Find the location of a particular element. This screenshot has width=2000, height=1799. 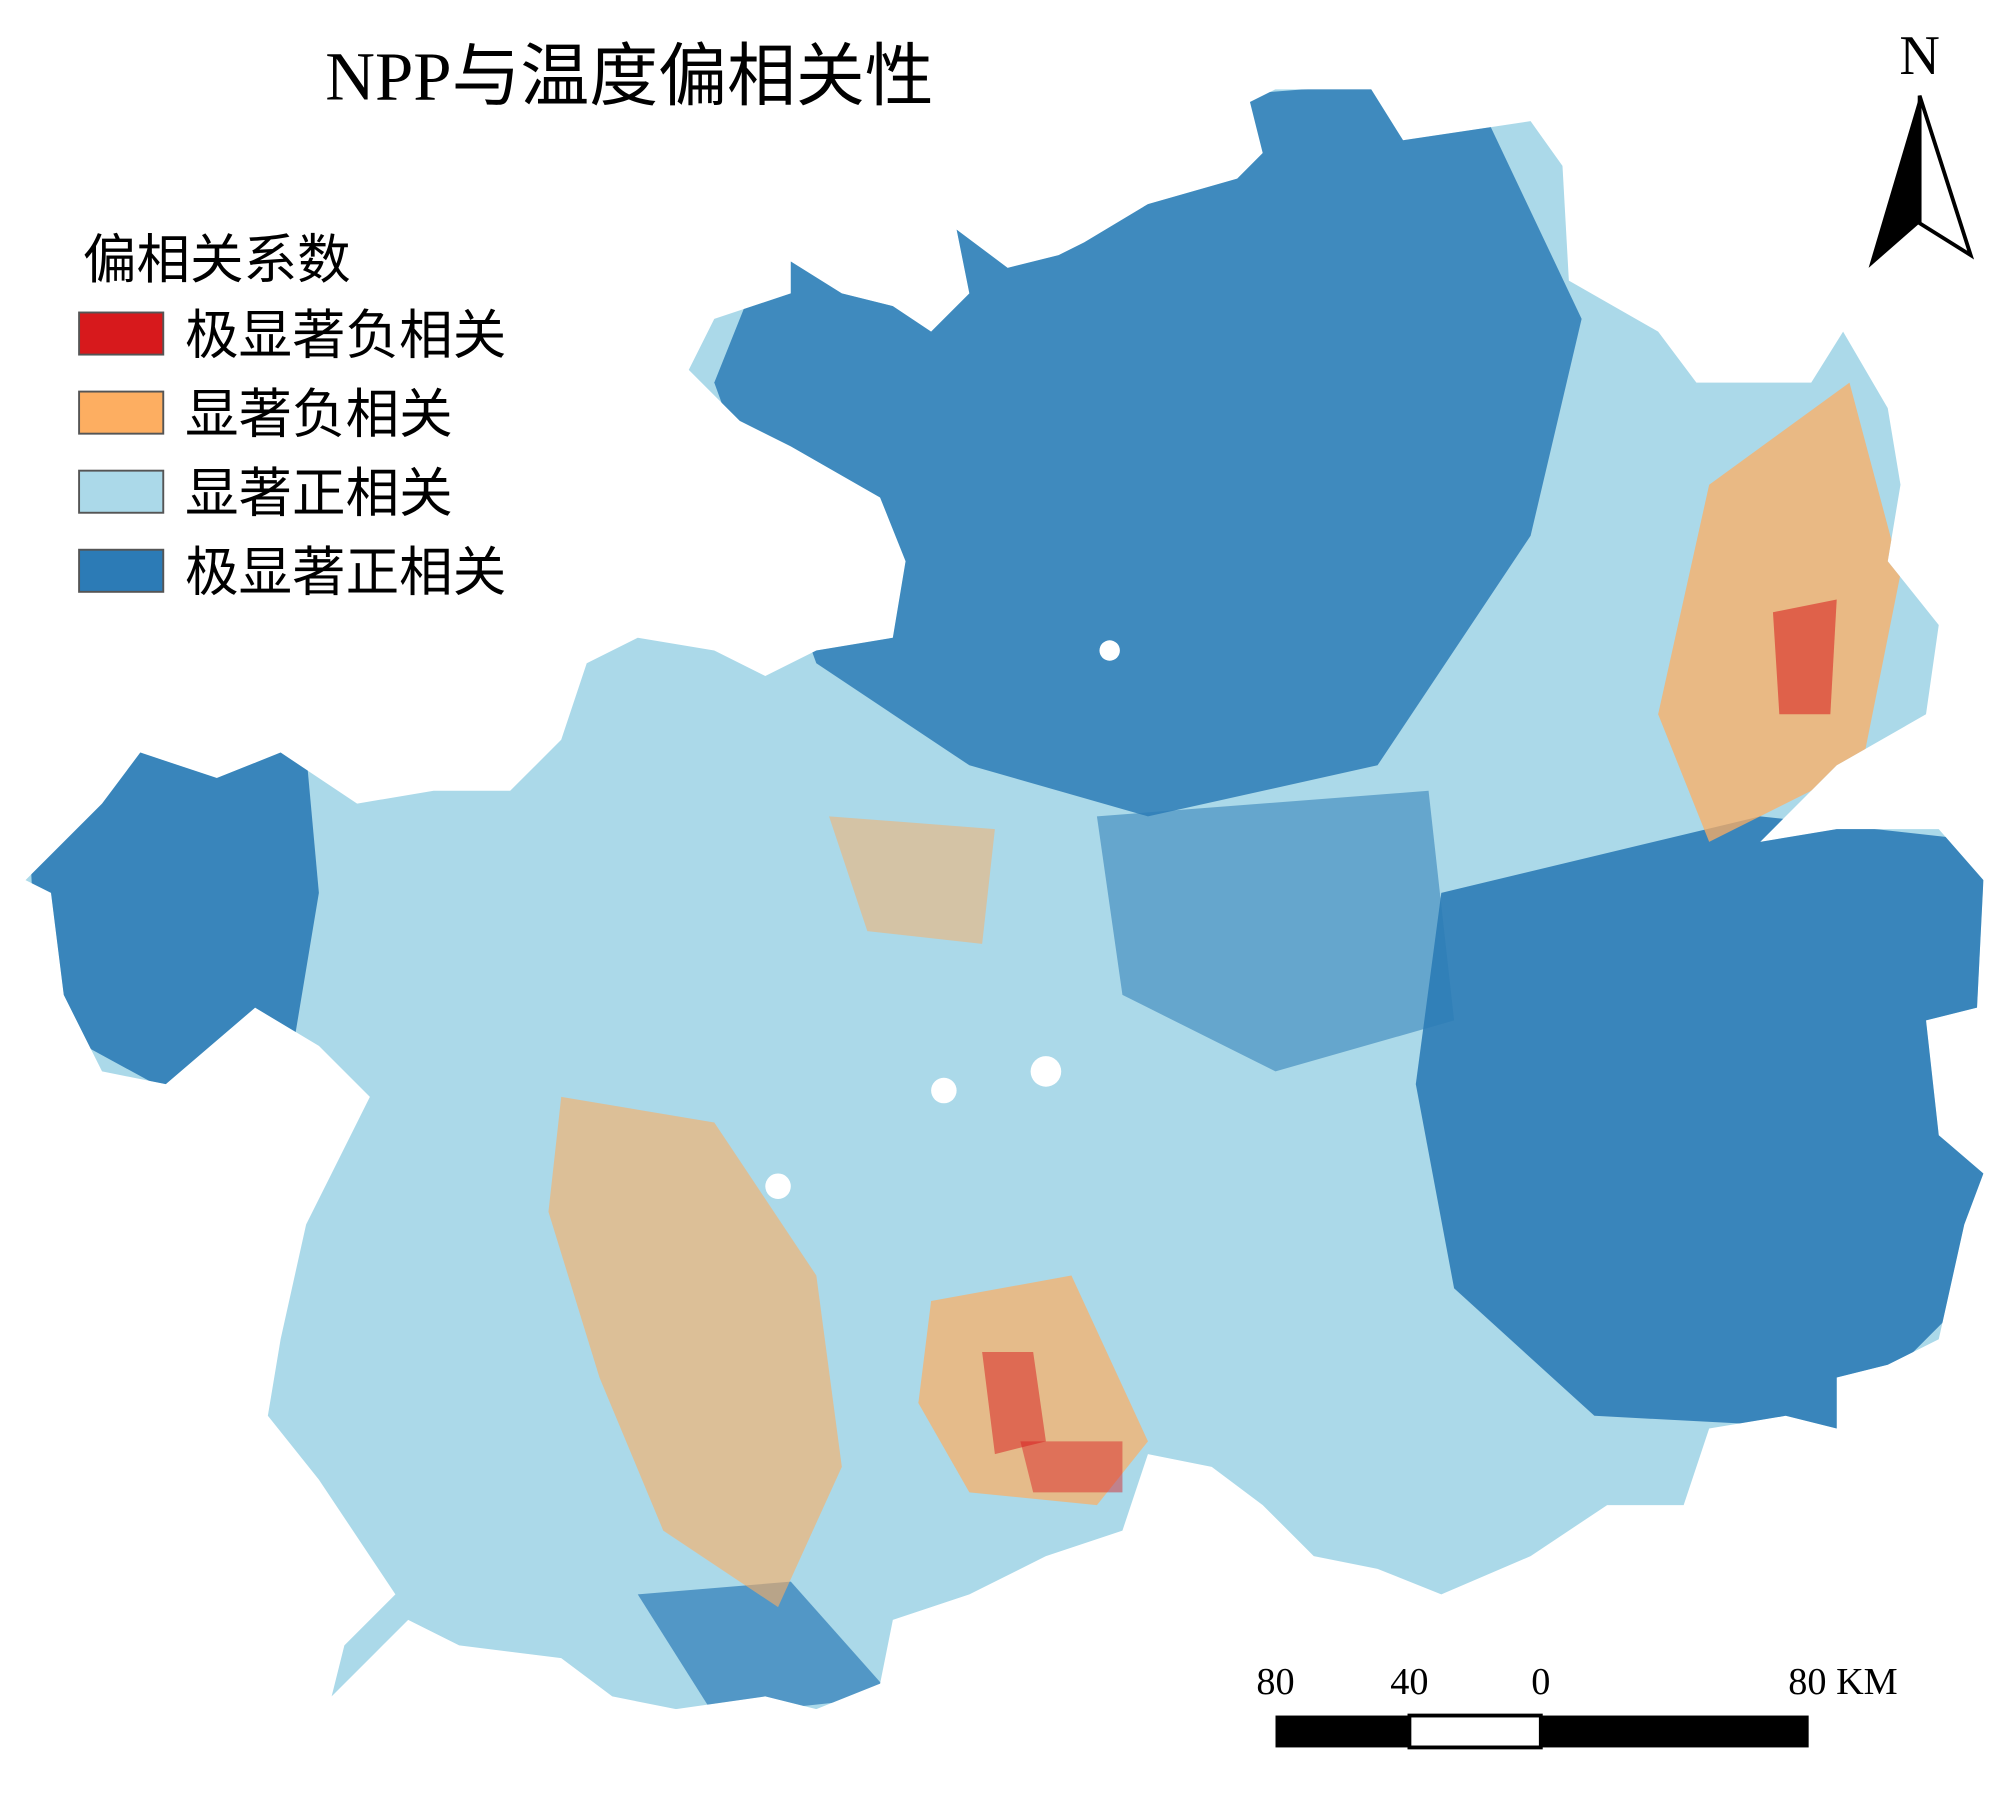

legend-label: 极显著负相关 is located at coordinates (345, 335).